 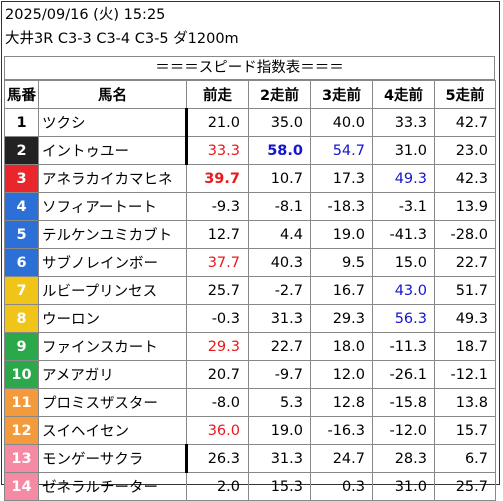 I want to click on table-row: 7 ルビープリンセス 25.7 -2.7 16.7 43.0 51.7, so click(x=250, y=290).